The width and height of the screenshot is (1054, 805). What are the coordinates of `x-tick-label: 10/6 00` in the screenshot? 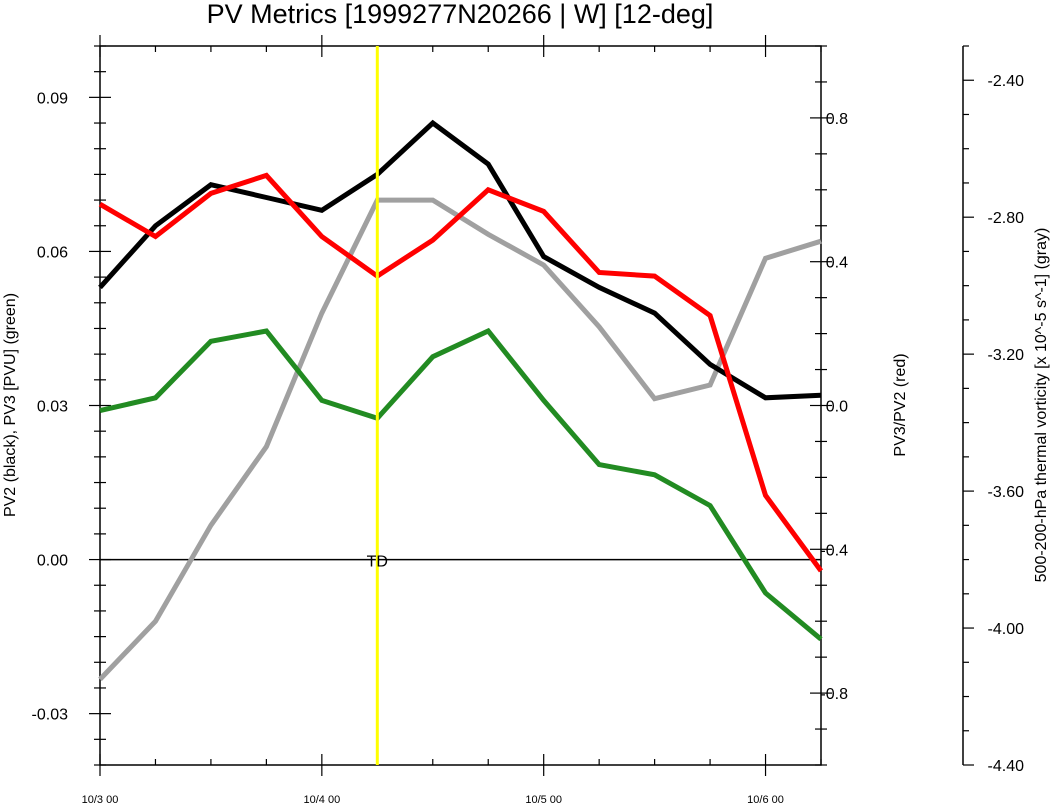 It's located at (765, 799).